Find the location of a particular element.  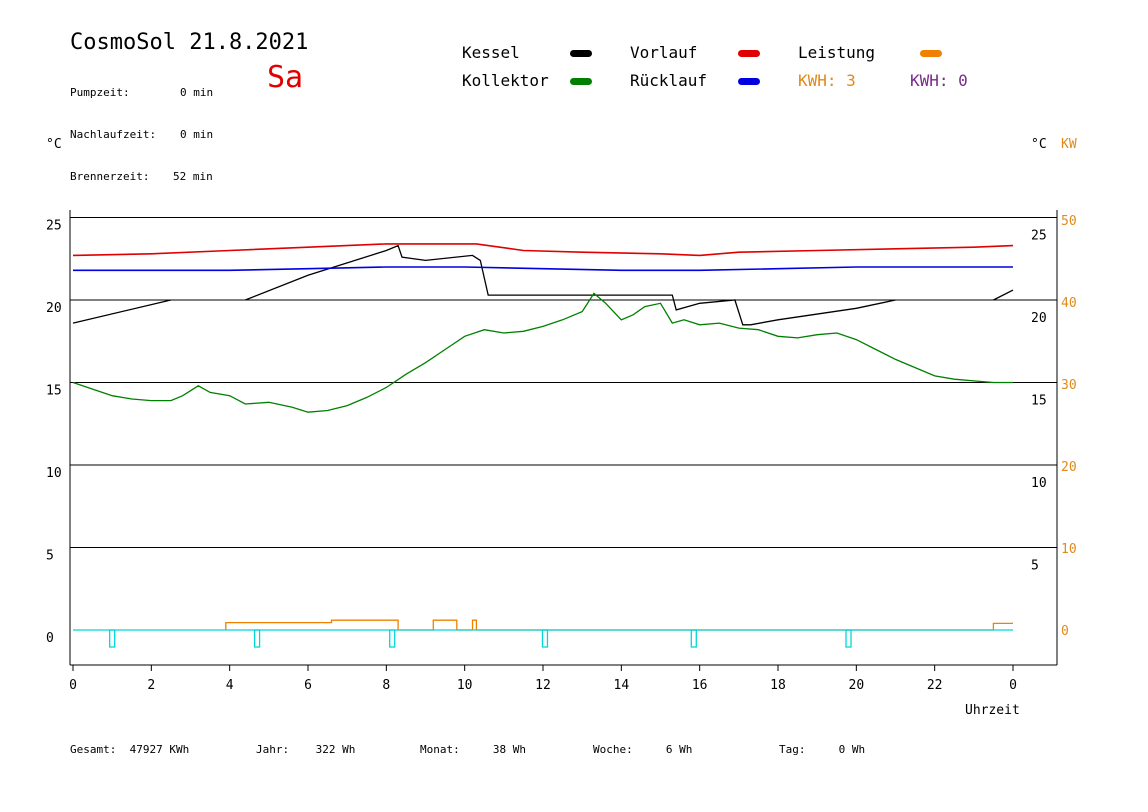

chart-title: CosmoSol 21.8.2021 is located at coordinates (189, 42).